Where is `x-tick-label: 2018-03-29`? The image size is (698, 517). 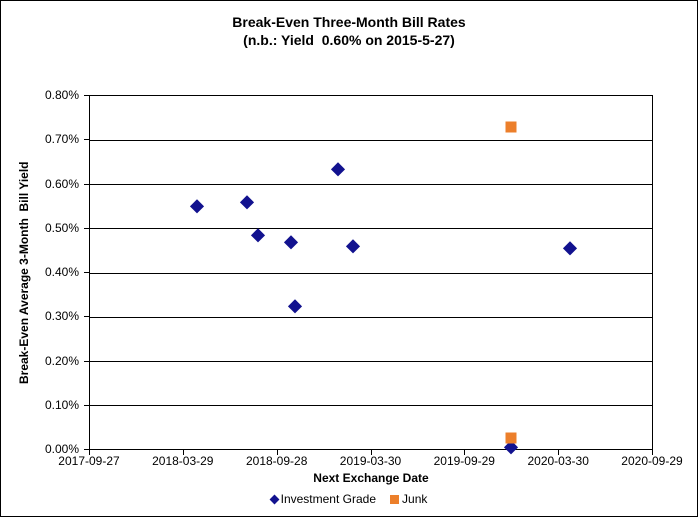
x-tick-label: 2018-03-29 is located at coordinates (183, 461).